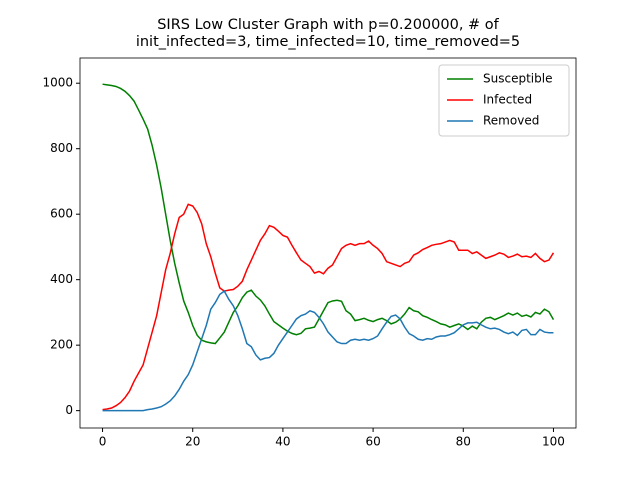 Image resolution: width=640 pixels, height=480 pixels. I want to click on y-tick-label: 200, so click(61, 345).